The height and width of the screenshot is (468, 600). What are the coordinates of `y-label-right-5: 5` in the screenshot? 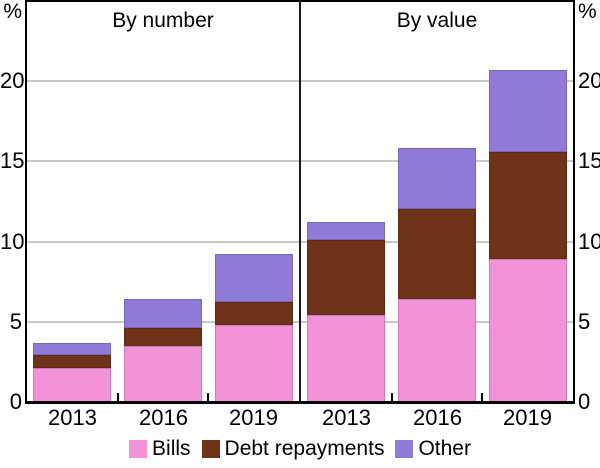 It's located at (584, 321).